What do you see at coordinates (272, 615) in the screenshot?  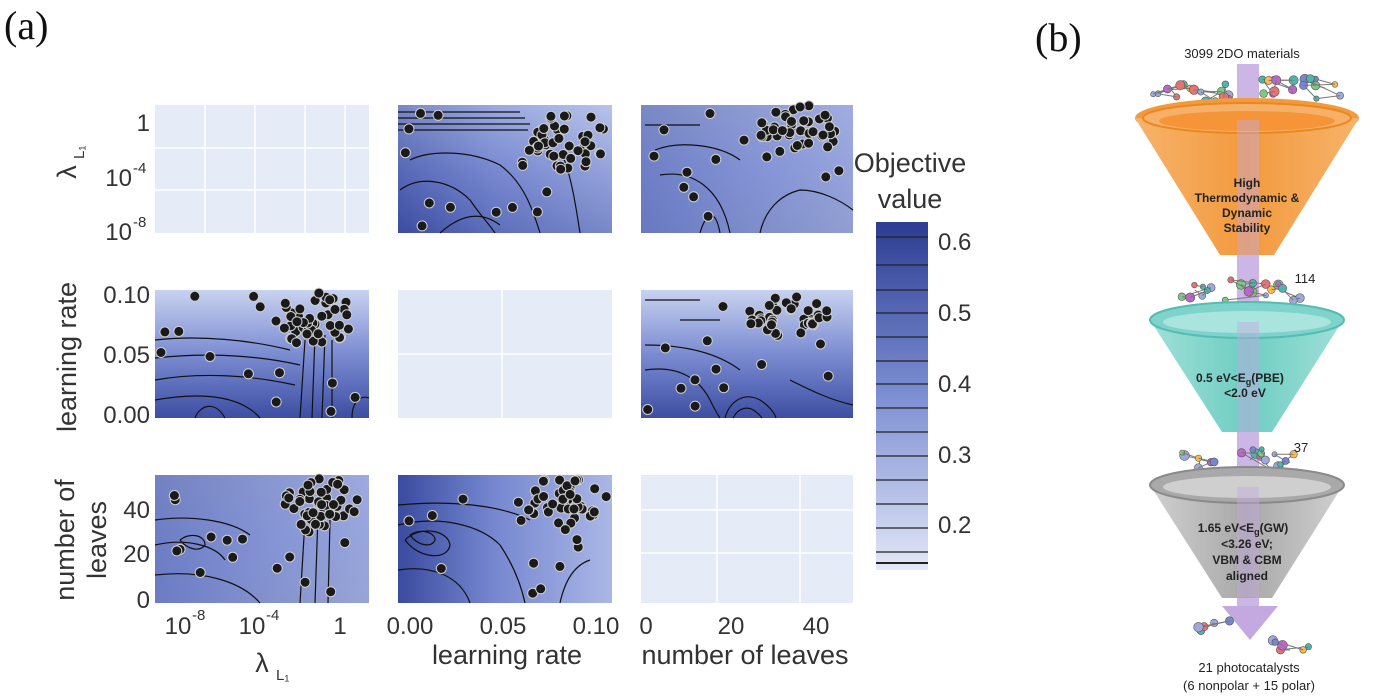 I see `xtick-col0-exp-b: -4` at bounding box center [272, 615].